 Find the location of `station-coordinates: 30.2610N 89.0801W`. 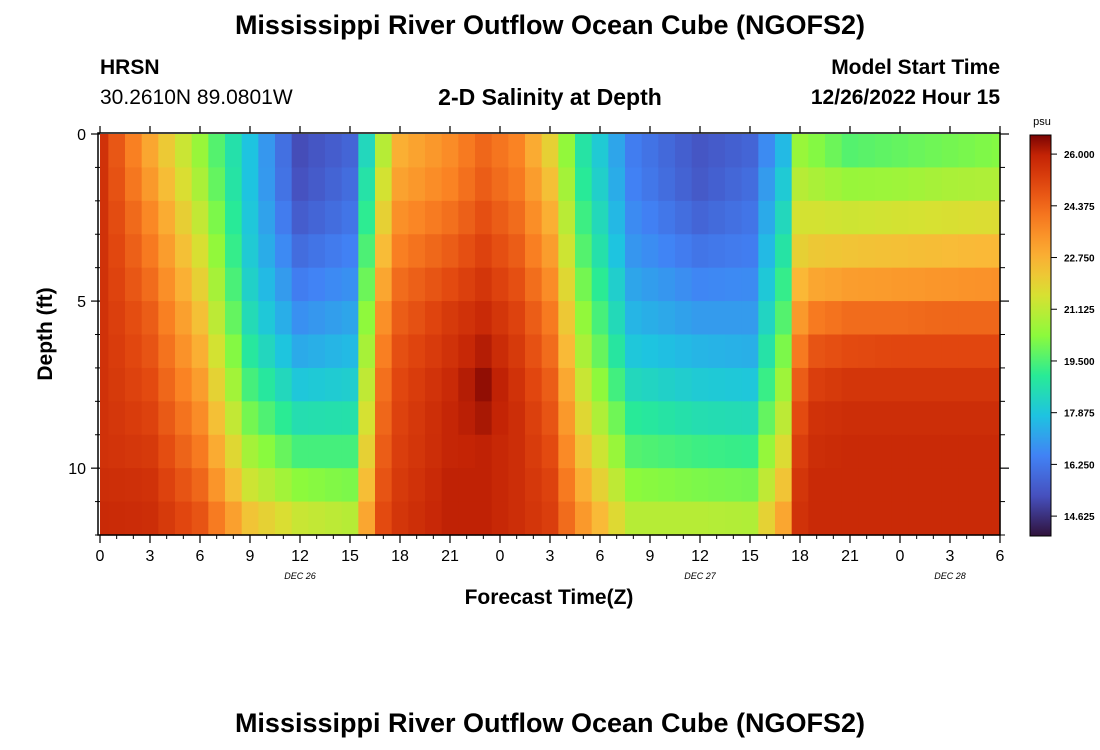

station-coordinates: 30.2610N 89.0801W is located at coordinates (196, 97).